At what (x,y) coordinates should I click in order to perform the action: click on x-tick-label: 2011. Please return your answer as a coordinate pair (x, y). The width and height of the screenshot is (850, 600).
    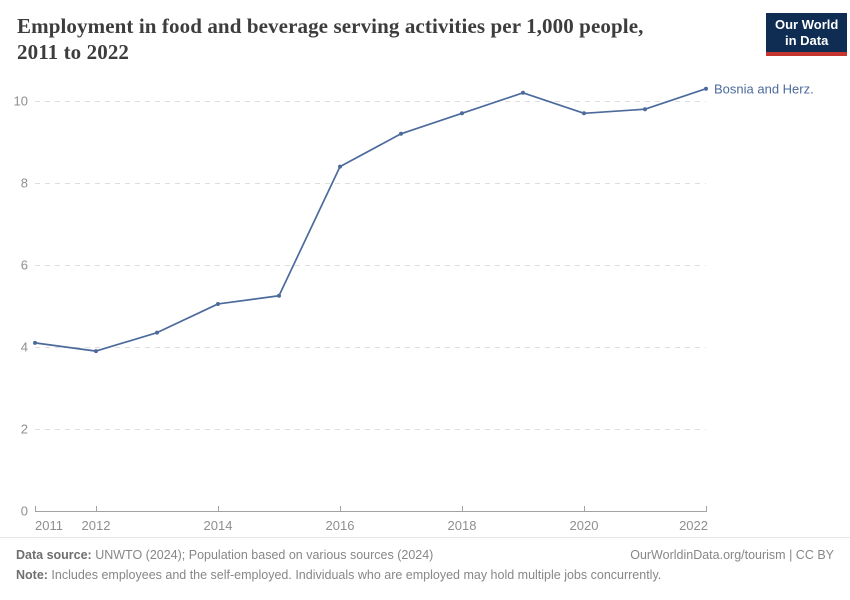
    Looking at the image, I should click on (49, 525).